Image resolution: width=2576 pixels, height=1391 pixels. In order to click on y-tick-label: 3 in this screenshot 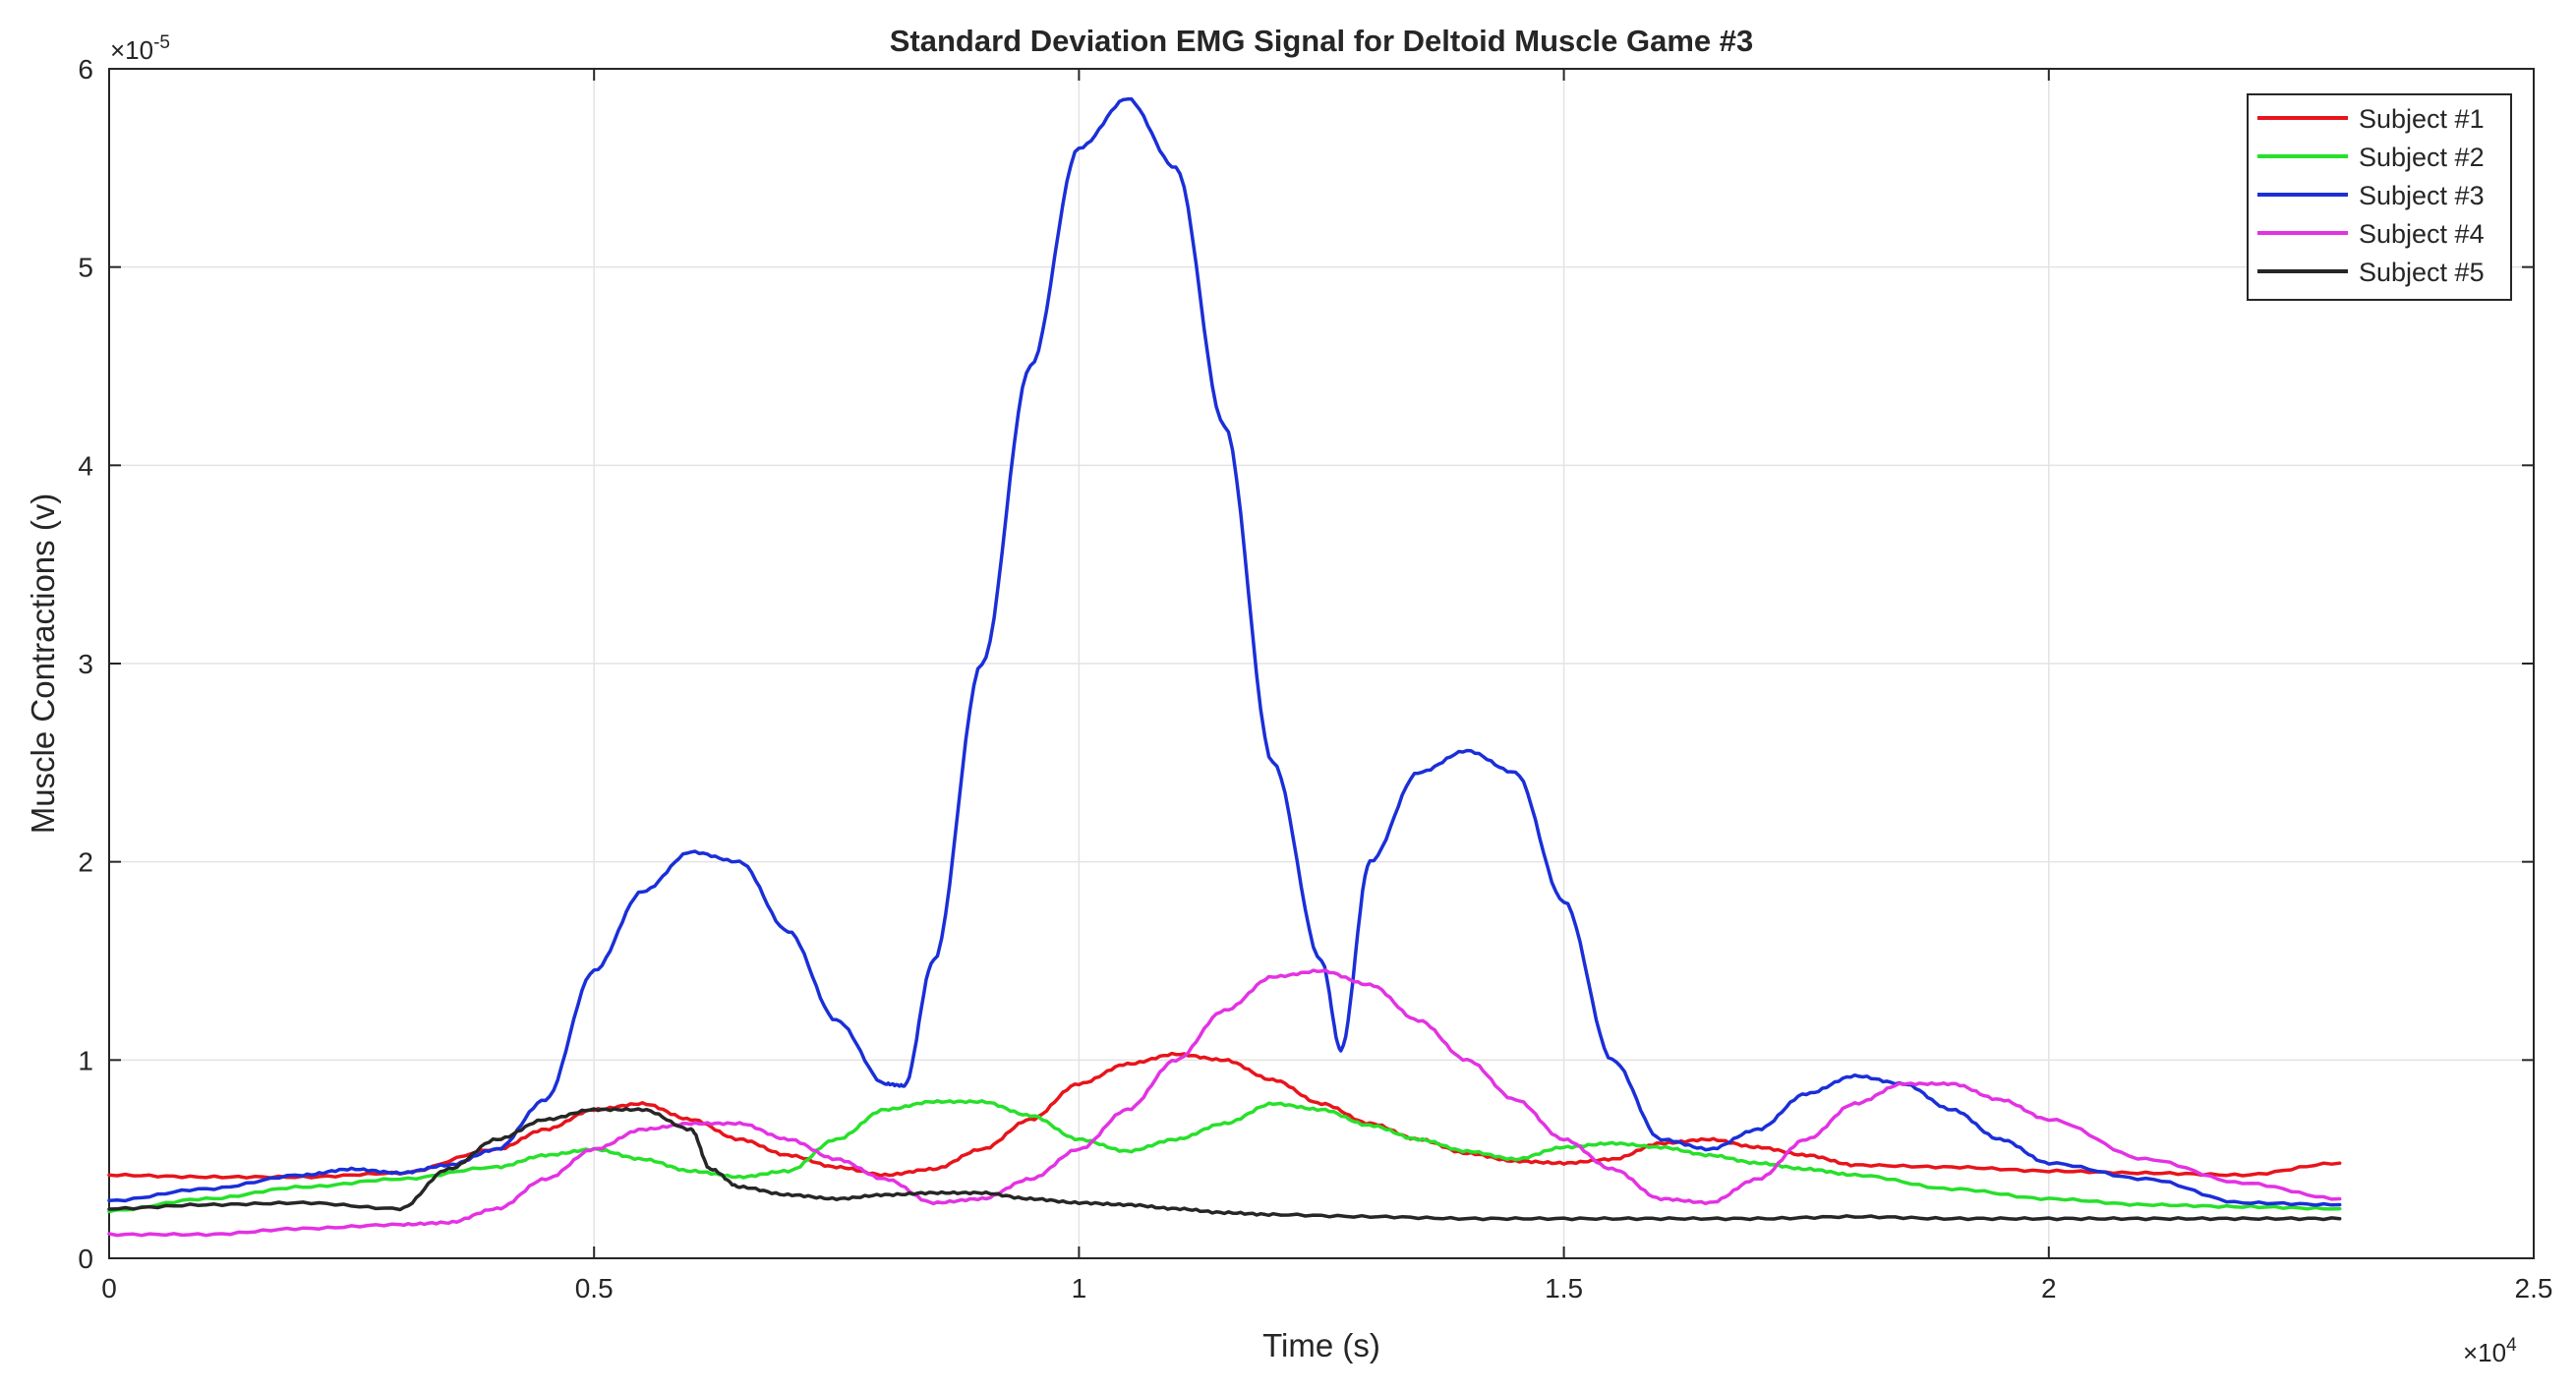, I will do `click(85, 664)`.